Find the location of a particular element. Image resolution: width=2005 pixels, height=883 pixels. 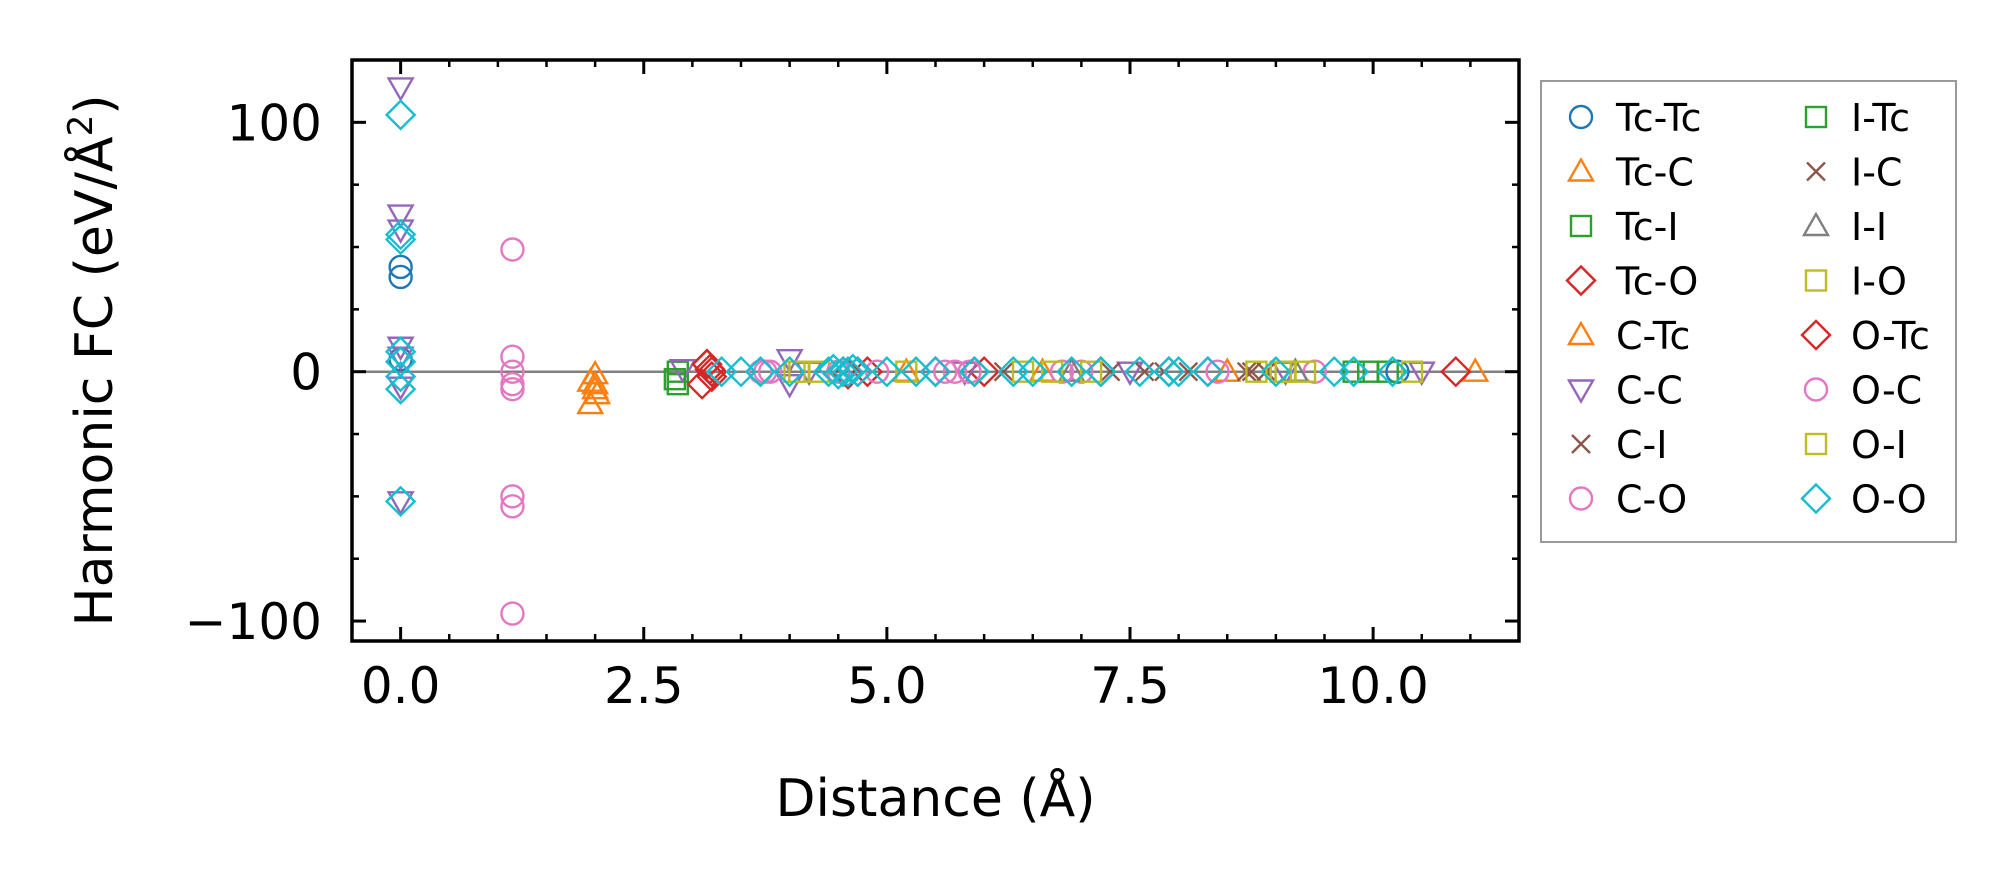

legend-entry: C-C is located at coordinates (1624, 391).